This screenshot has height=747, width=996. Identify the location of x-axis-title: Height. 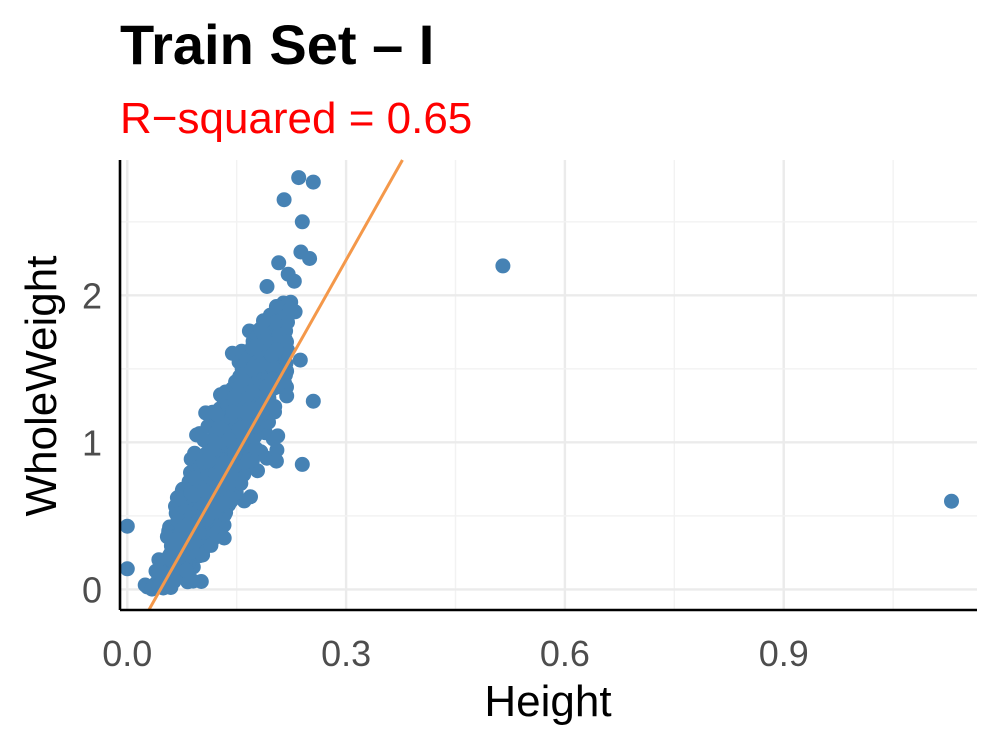
(547, 701).